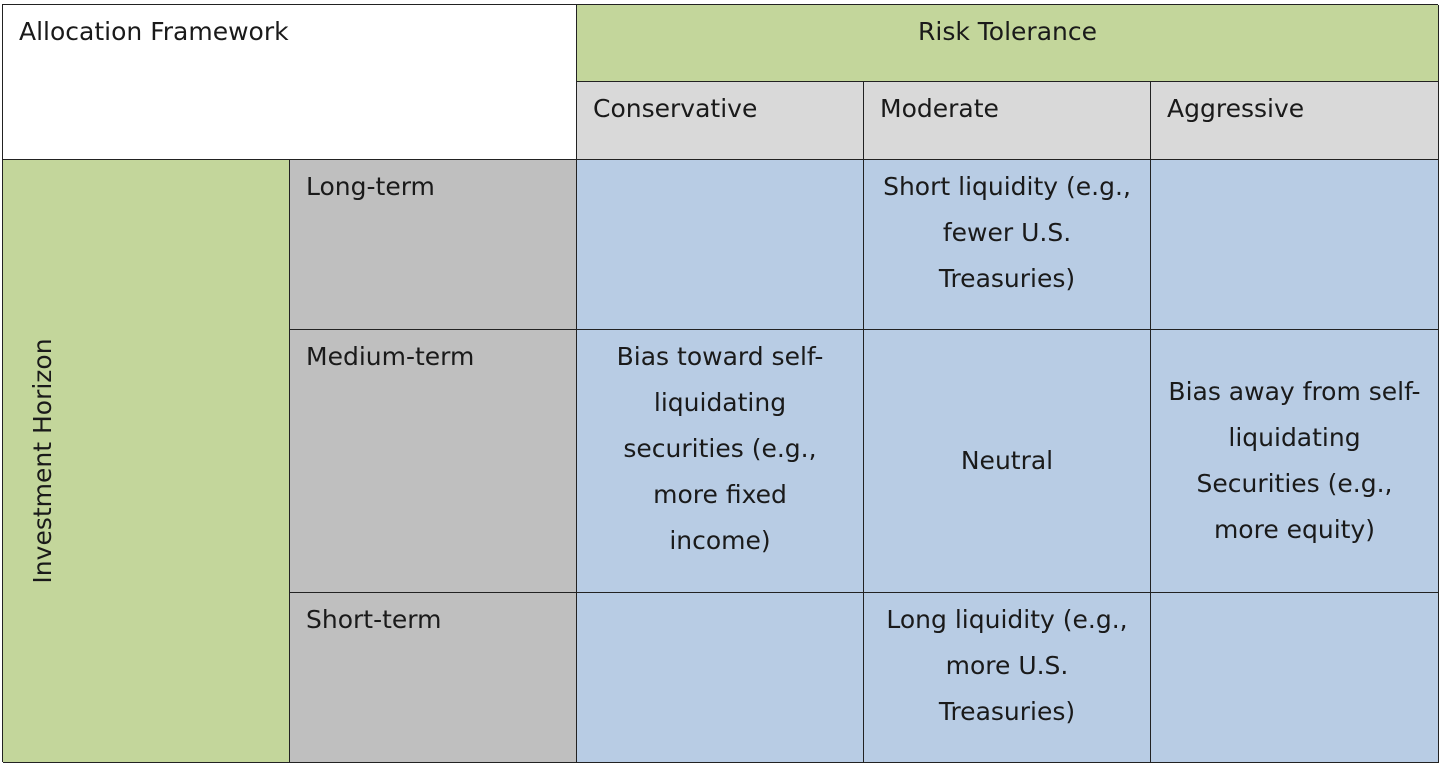  I want to click on column-header-conservative: Conservative, so click(720, 121).